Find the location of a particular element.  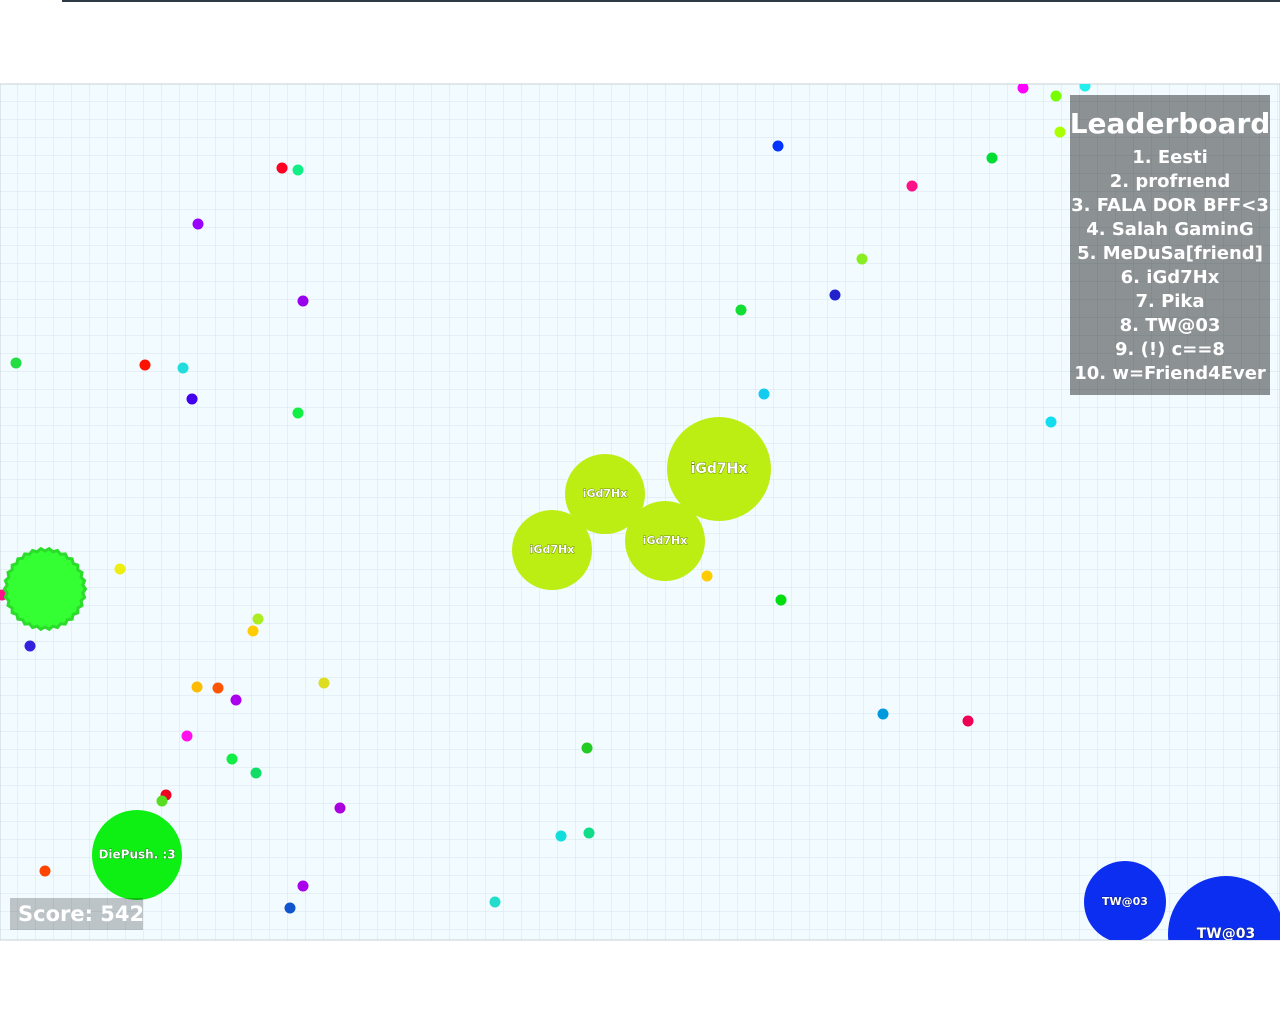

leaderboard-entry: 9. (!) c==8 is located at coordinates (1170, 349).